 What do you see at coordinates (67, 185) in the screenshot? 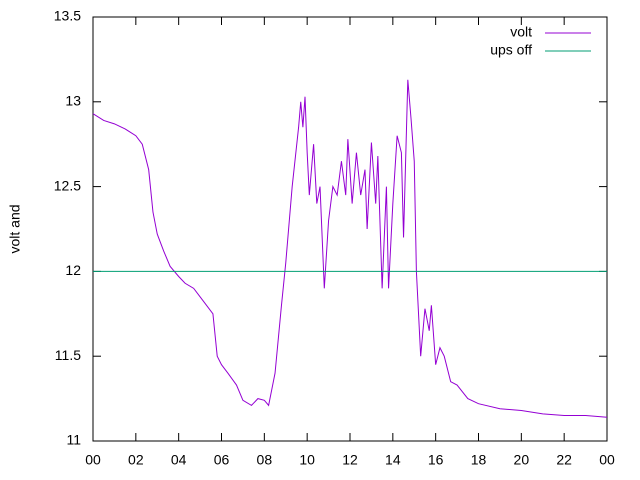
I see `y-tick-label: 12.5` at bounding box center [67, 185].